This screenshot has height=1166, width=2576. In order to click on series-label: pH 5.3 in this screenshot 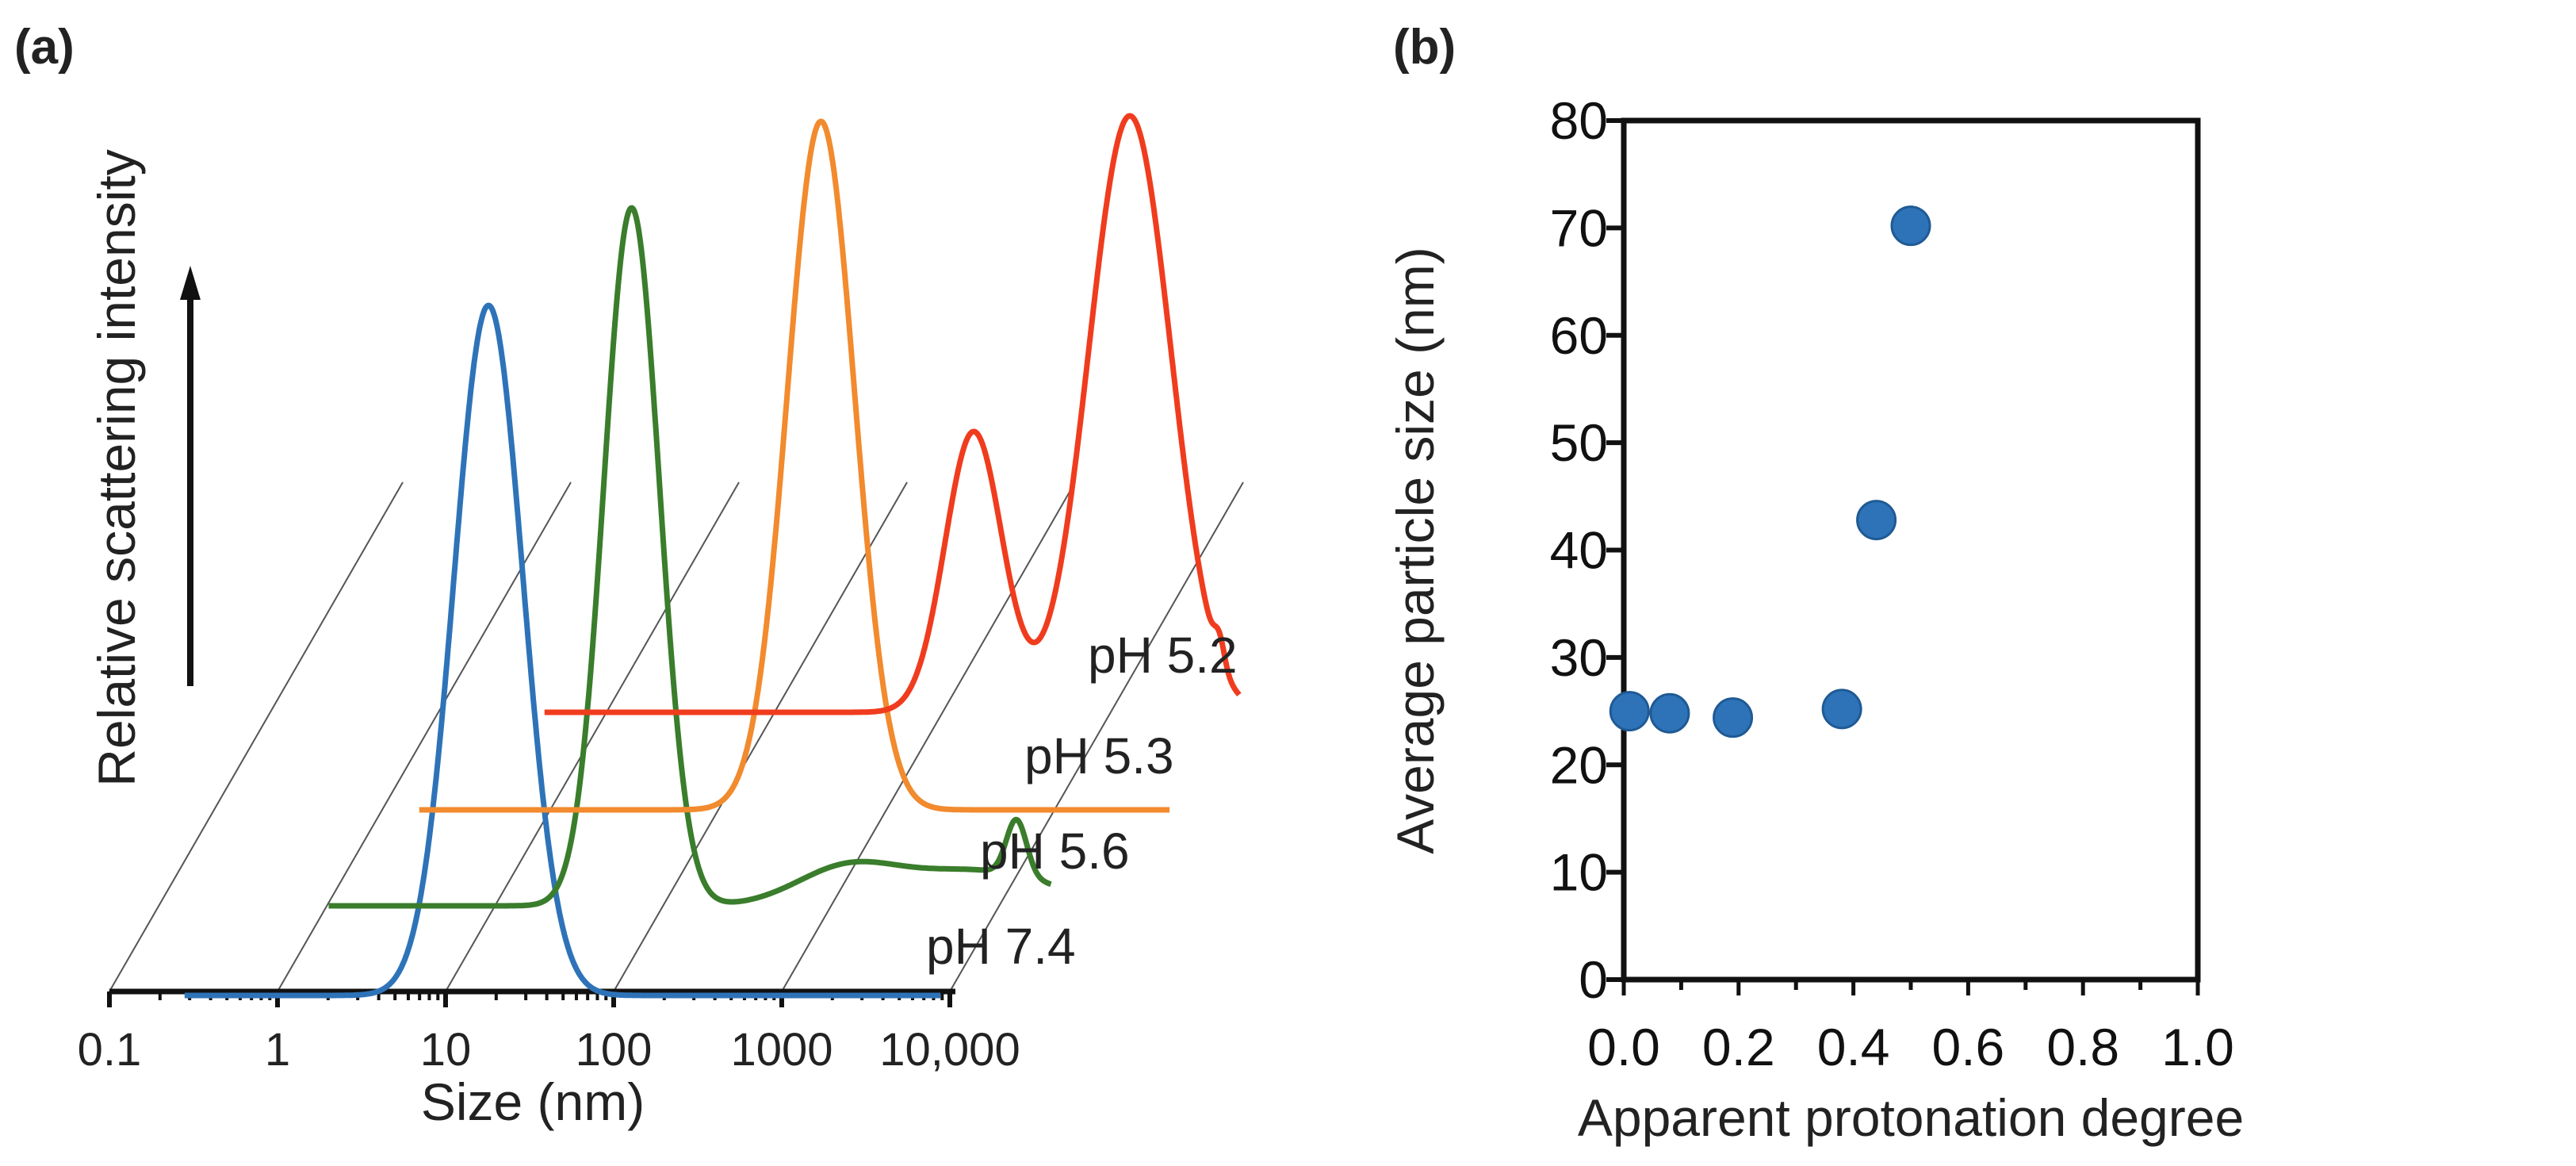, I will do `click(1099, 756)`.